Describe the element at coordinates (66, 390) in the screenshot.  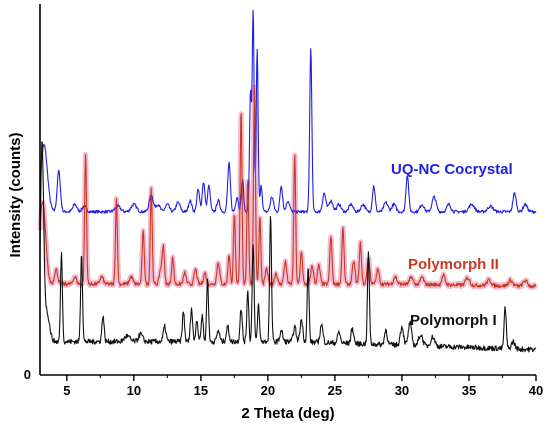
I see `x-tick-label-5: 5` at that location.